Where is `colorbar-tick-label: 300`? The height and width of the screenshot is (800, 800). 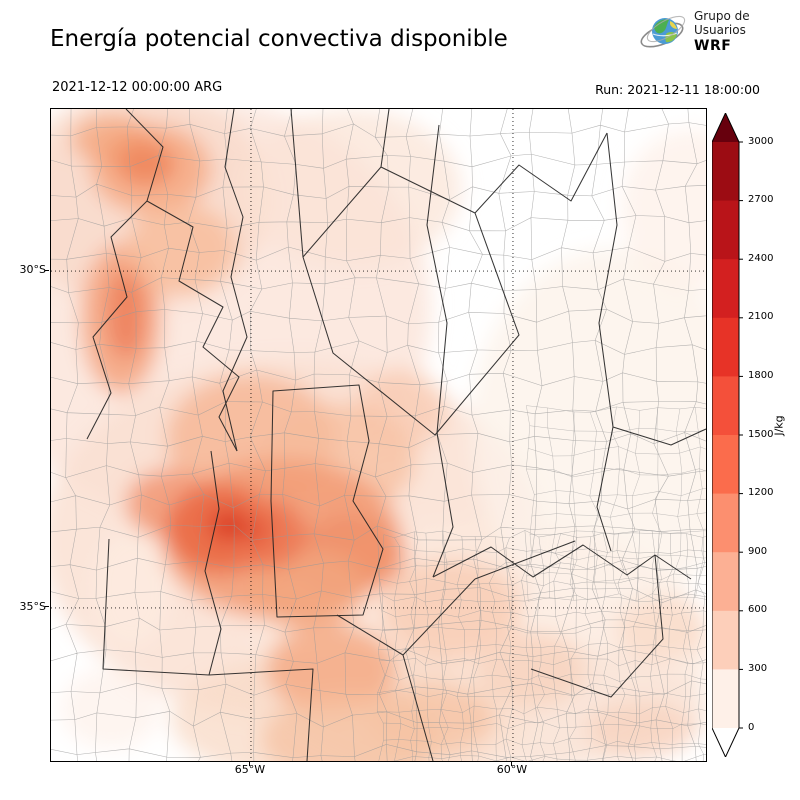
colorbar-tick-label: 300 is located at coordinates (758, 668).